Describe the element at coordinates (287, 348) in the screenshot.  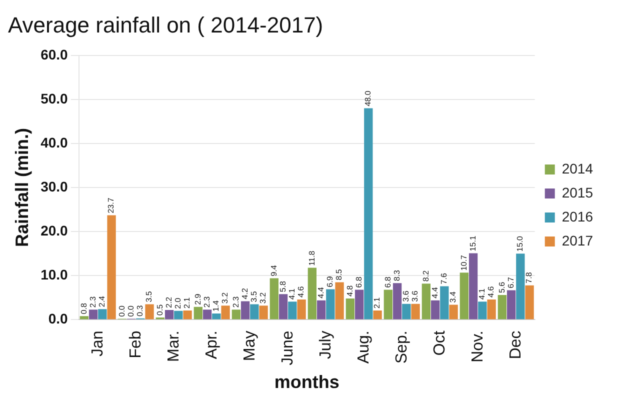
I see `x-tick-label: June` at that location.